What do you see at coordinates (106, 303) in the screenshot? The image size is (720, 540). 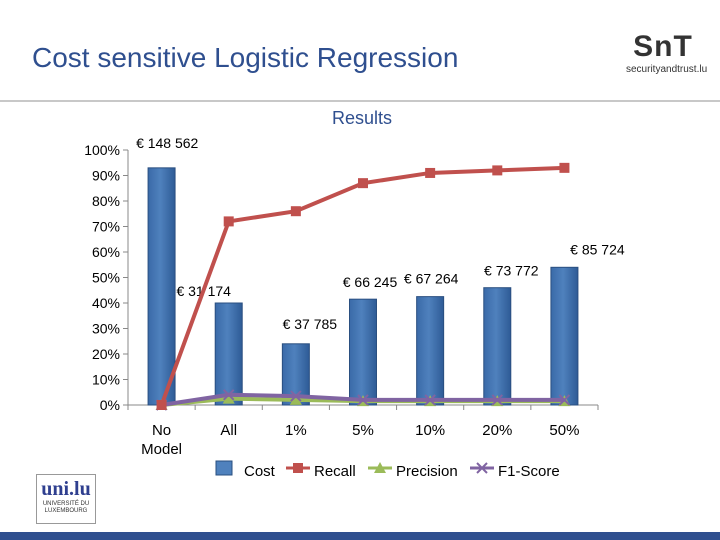 I see `y-tick-label: 40%` at bounding box center [106, 303].